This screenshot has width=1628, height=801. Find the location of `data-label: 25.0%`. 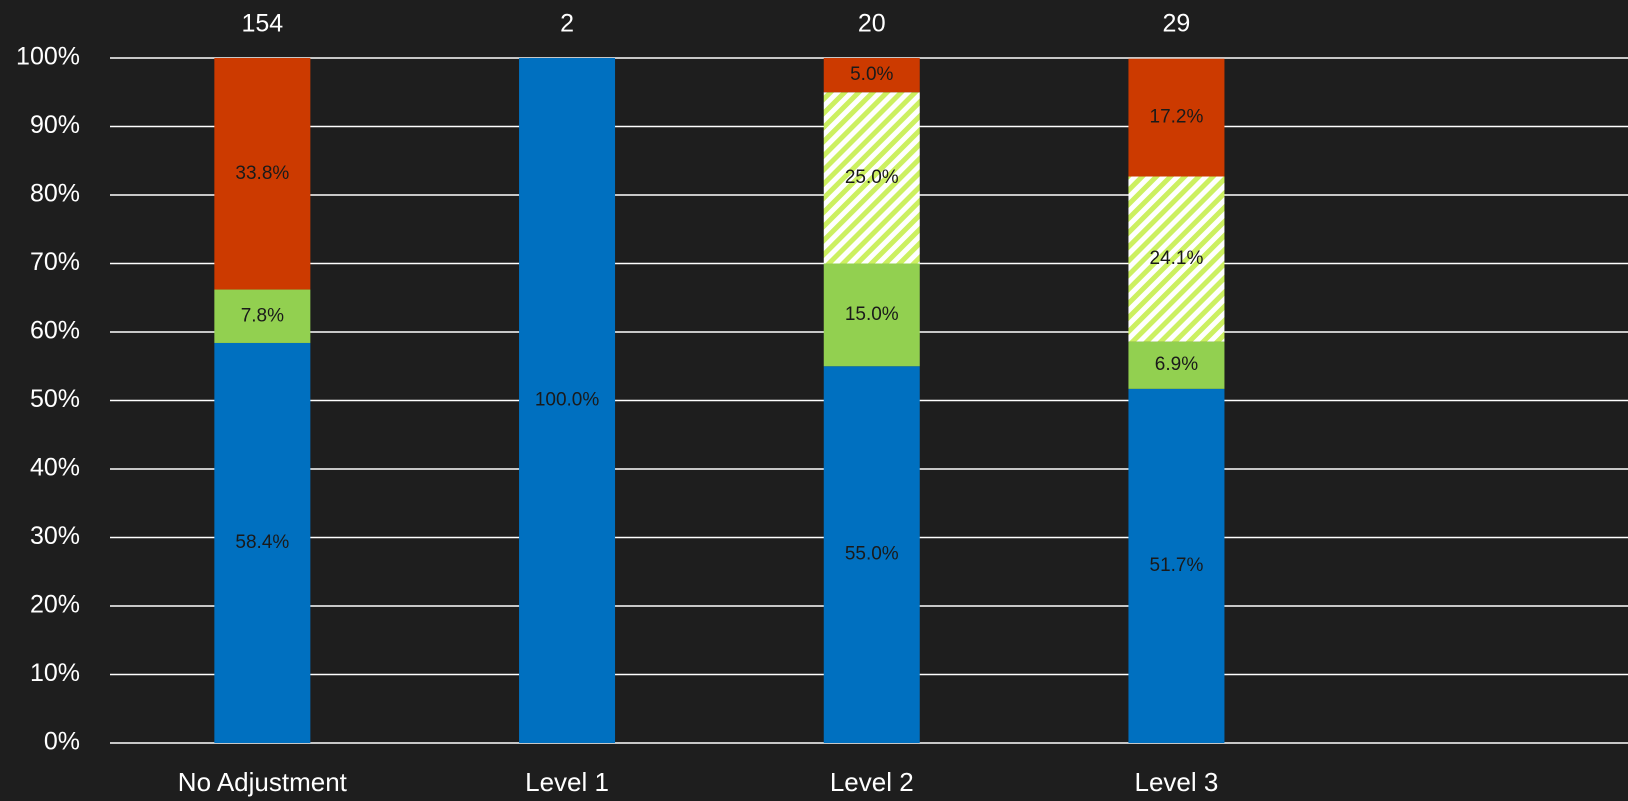

data-label: 25.0% is located at coordinates (872, 177).